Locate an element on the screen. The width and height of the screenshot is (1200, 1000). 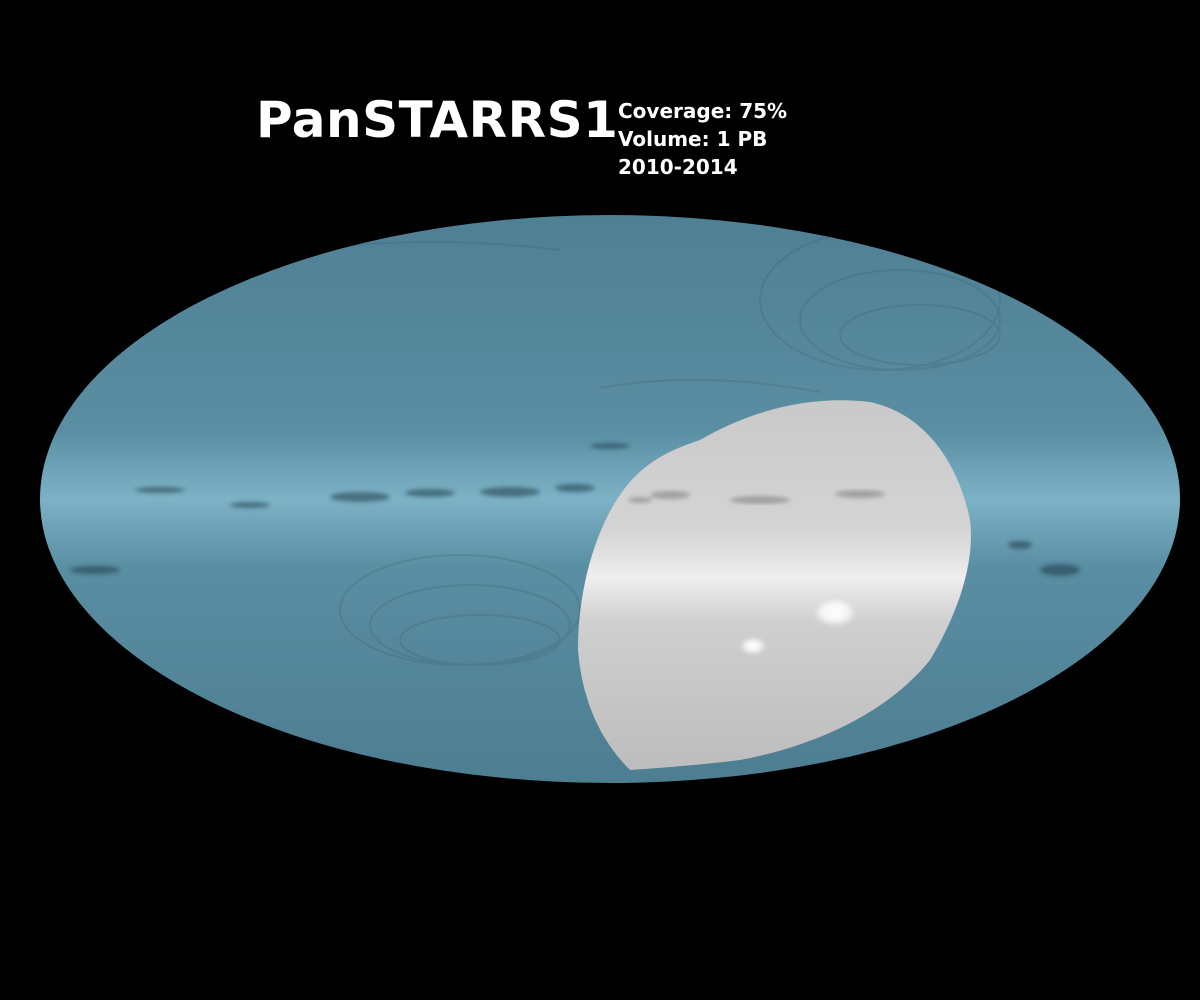
grey-region-dust is located at coordinates (756, 497).